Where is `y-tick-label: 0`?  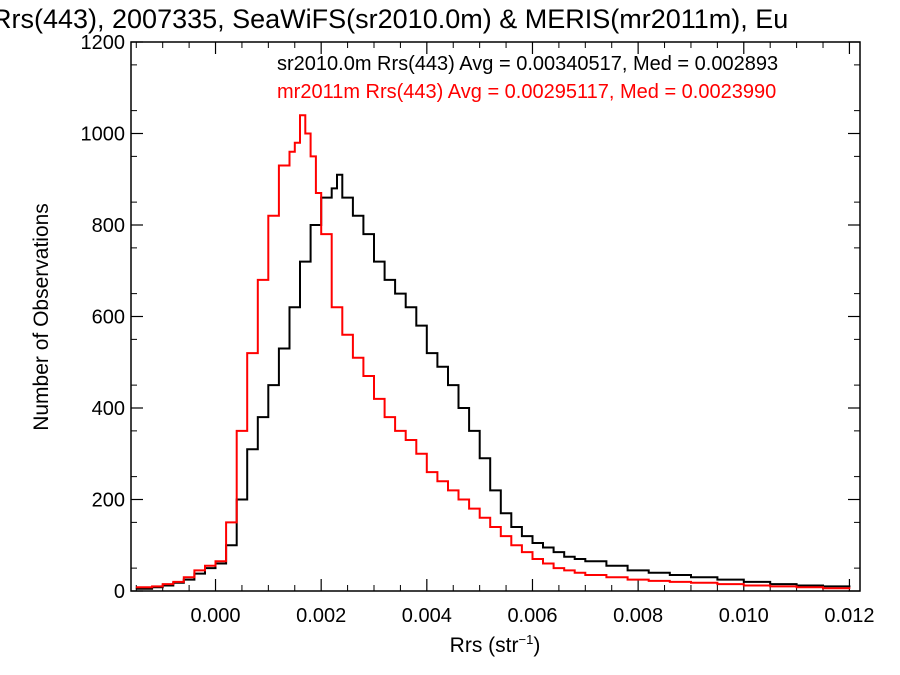
y-tick-label: 0 is located at coordinates (119, 592).